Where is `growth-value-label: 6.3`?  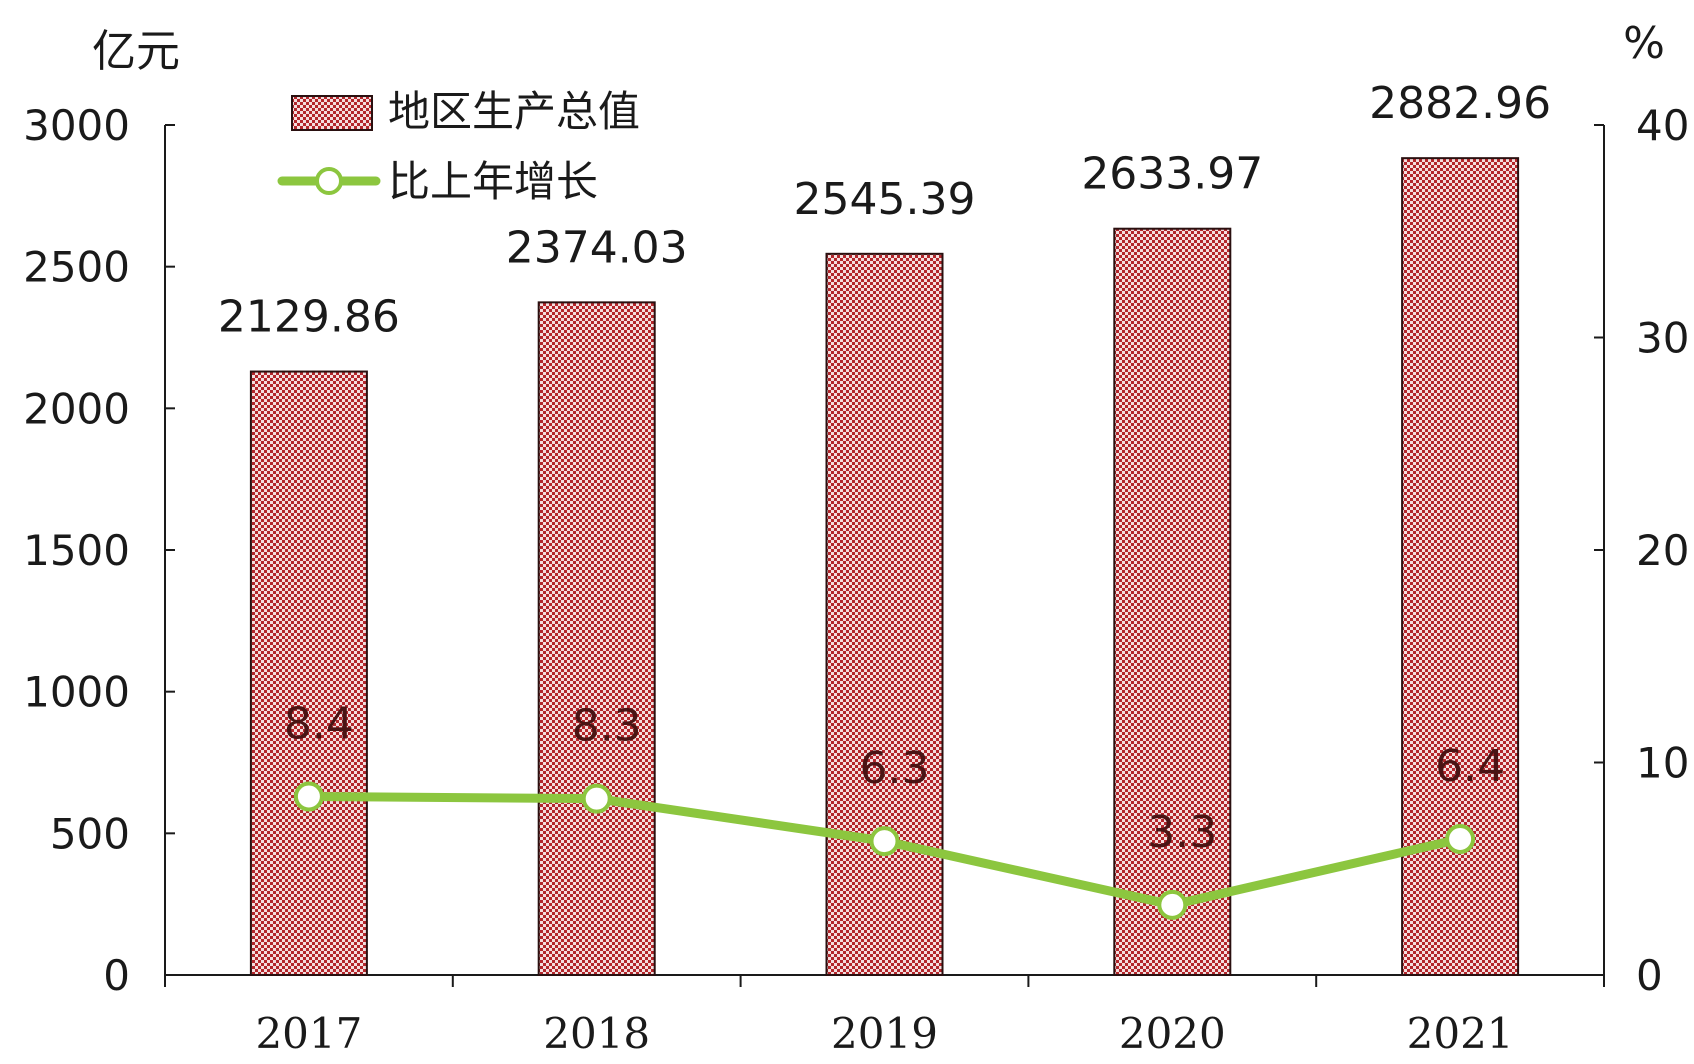 growth-value-label: 6.3 is located at coordinates (895, 768).